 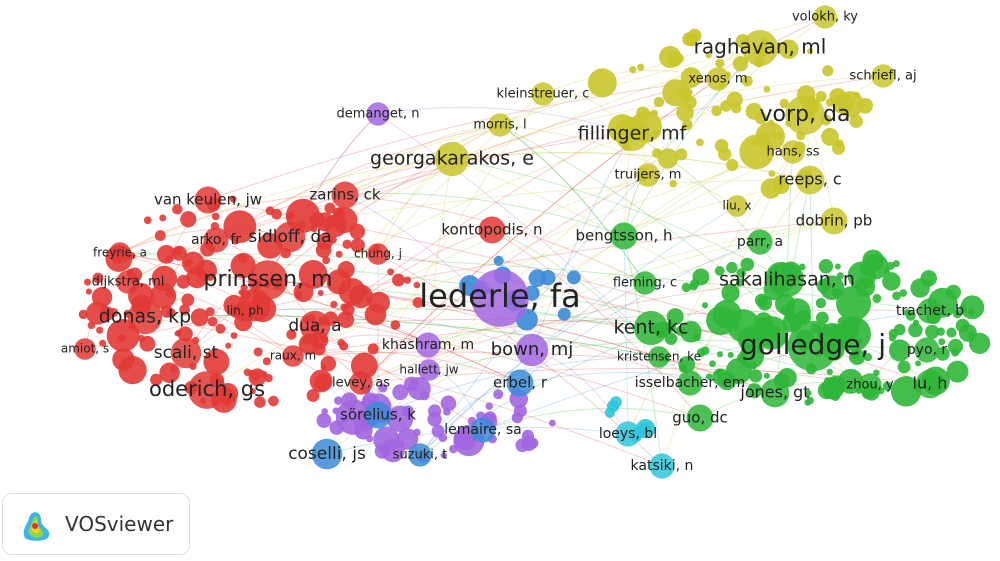 I want to click on node-label: georgakarakos, e, so click(x=452, y=159).